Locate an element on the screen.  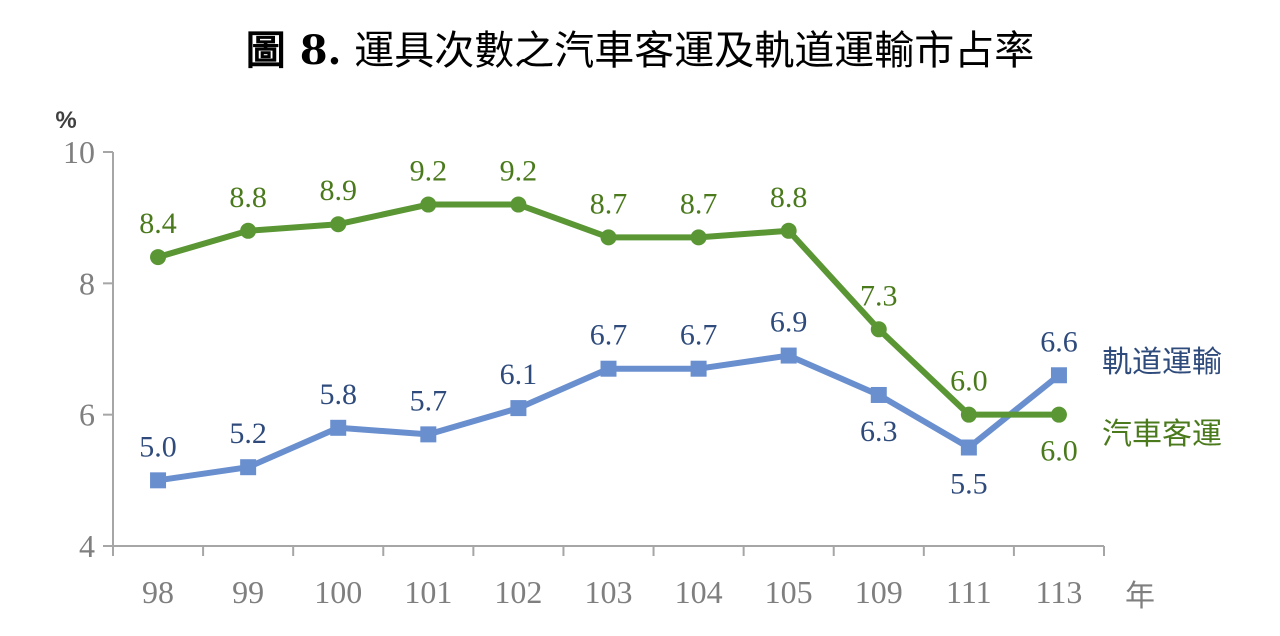
x-tick-label: 105 is located at coordinates (789, 592).